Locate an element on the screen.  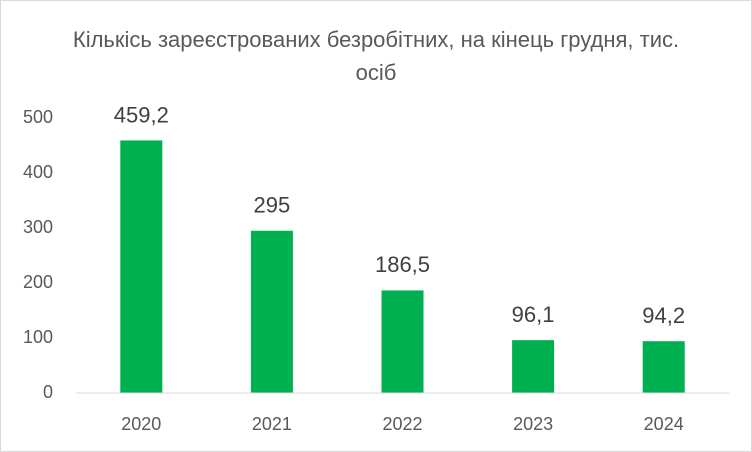
value-label: 295 is located at coordinates (272, 205).